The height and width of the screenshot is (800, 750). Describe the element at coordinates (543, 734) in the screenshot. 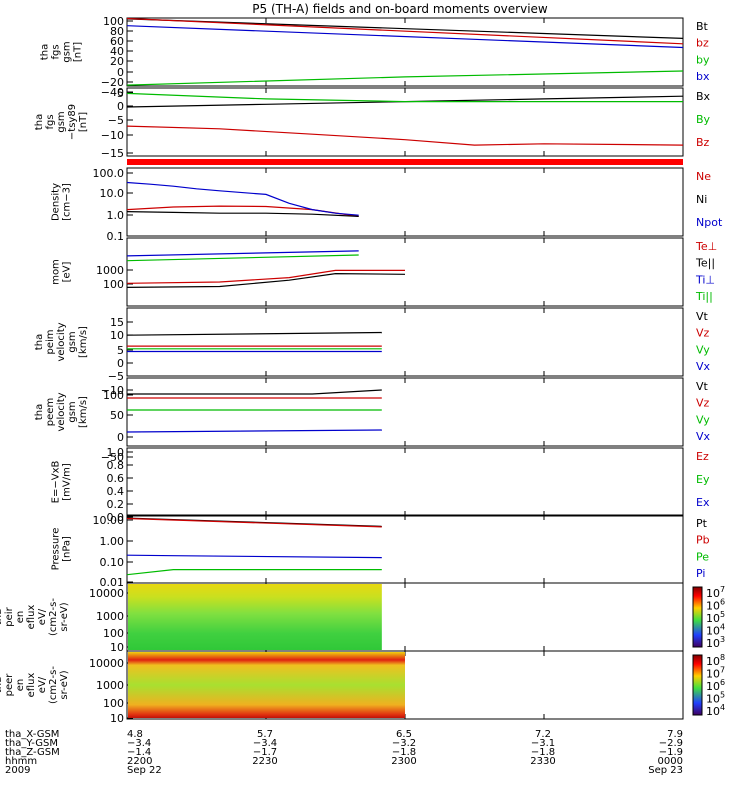

I see `footer-value: 7.2` at that location.